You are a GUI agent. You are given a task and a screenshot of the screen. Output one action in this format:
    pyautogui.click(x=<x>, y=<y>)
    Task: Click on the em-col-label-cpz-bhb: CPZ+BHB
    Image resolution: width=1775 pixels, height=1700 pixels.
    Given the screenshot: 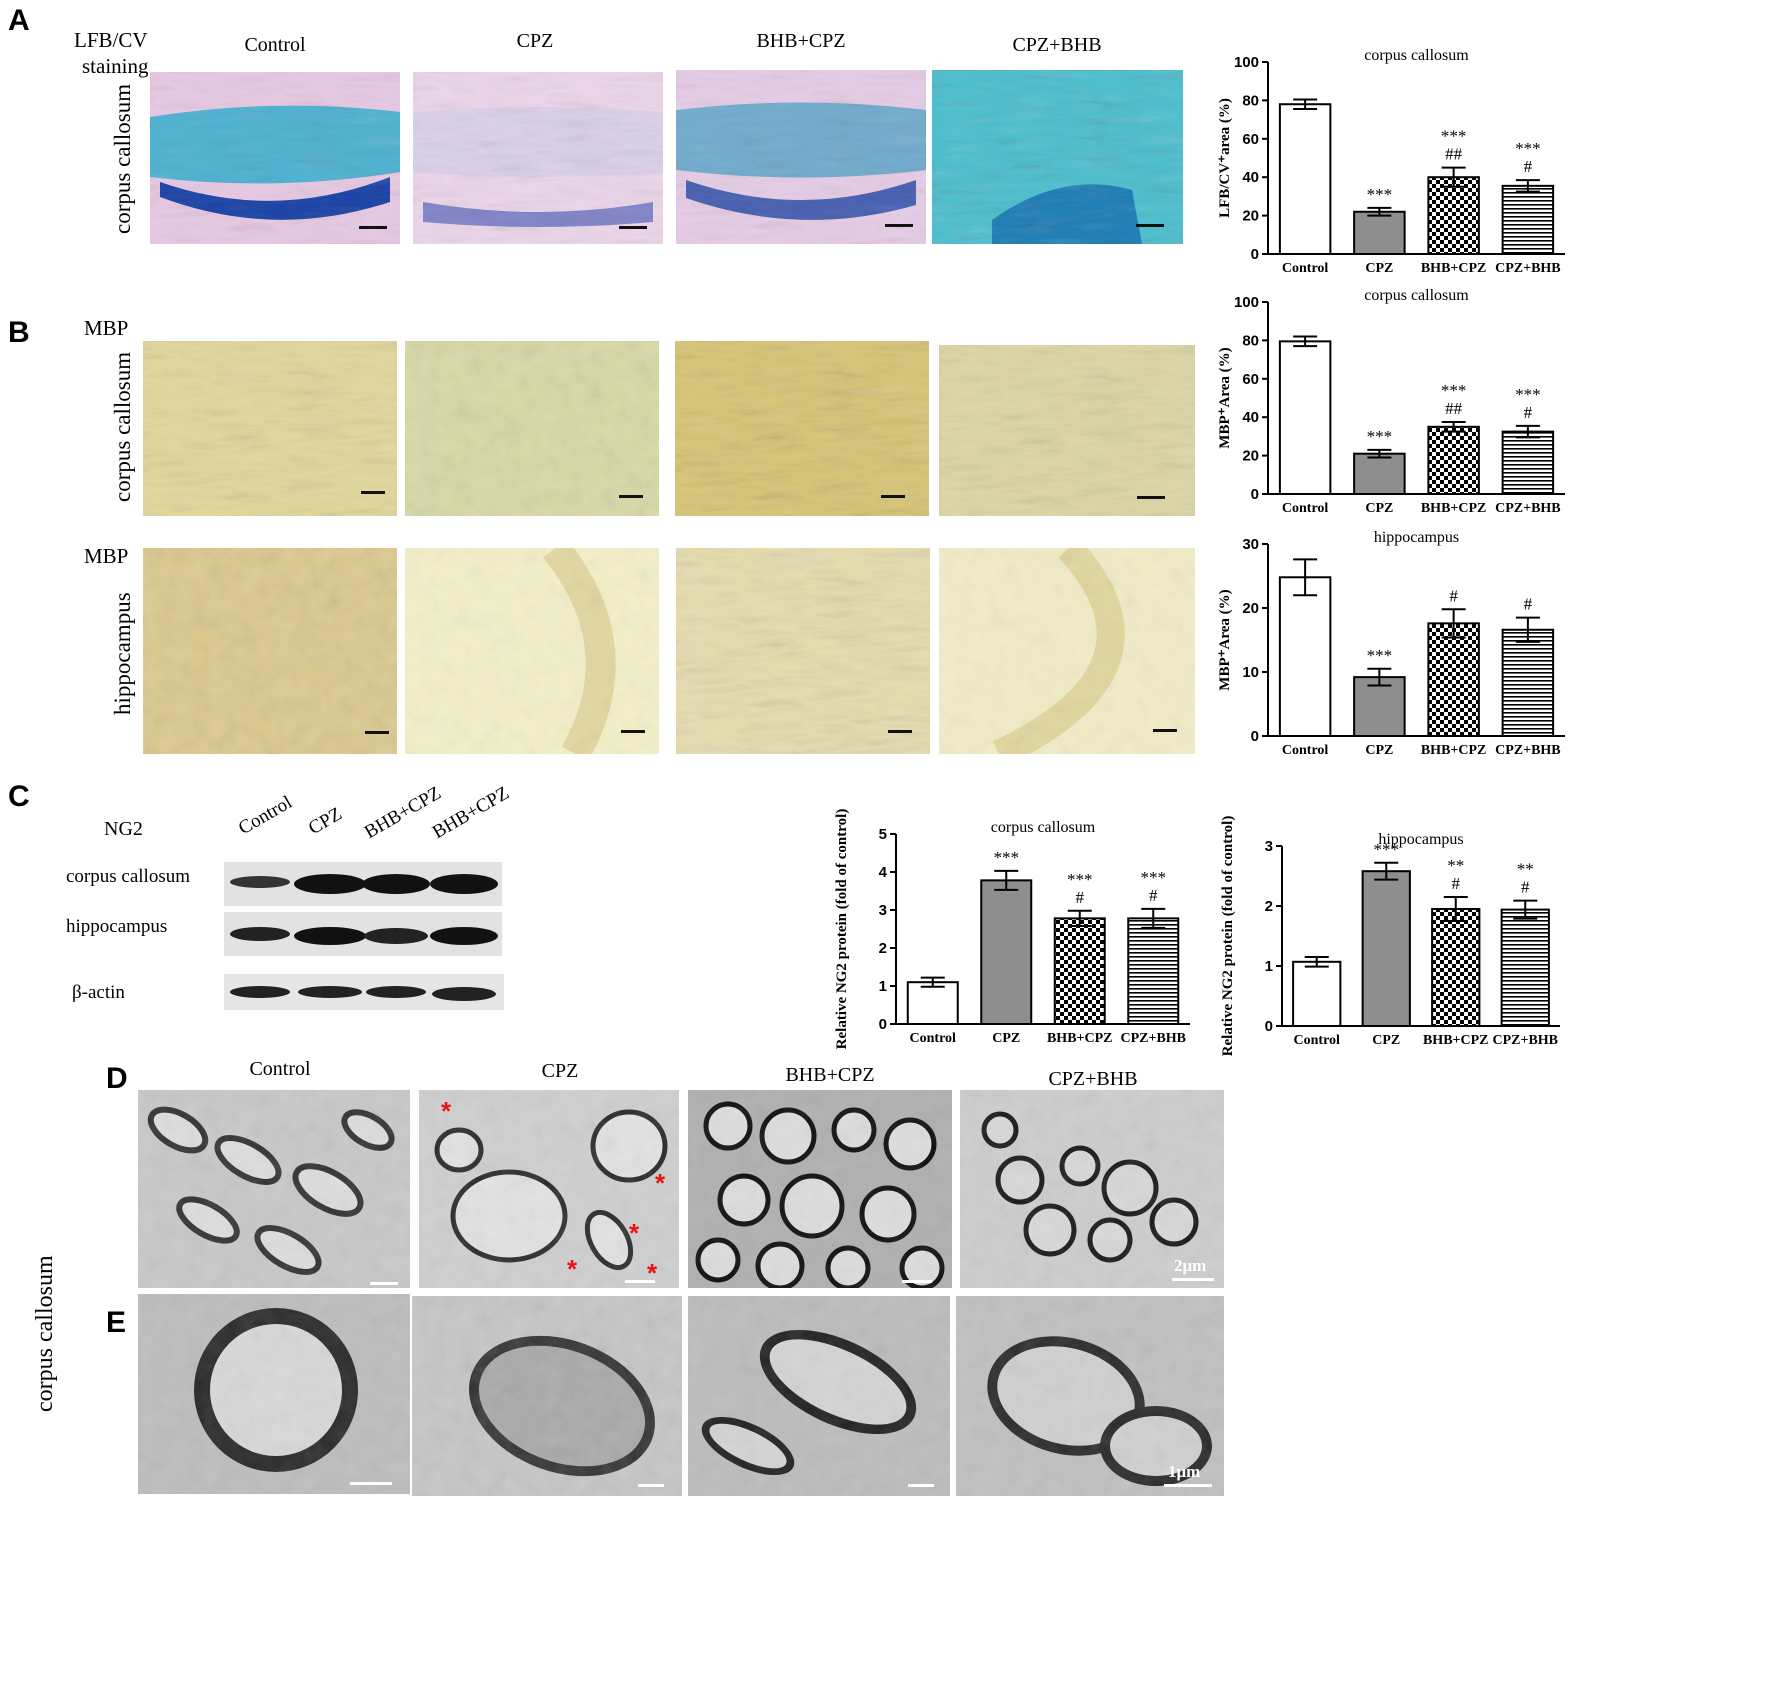 What is the action you would take?
    pyautogui.click(x=1093, y=1079)
    